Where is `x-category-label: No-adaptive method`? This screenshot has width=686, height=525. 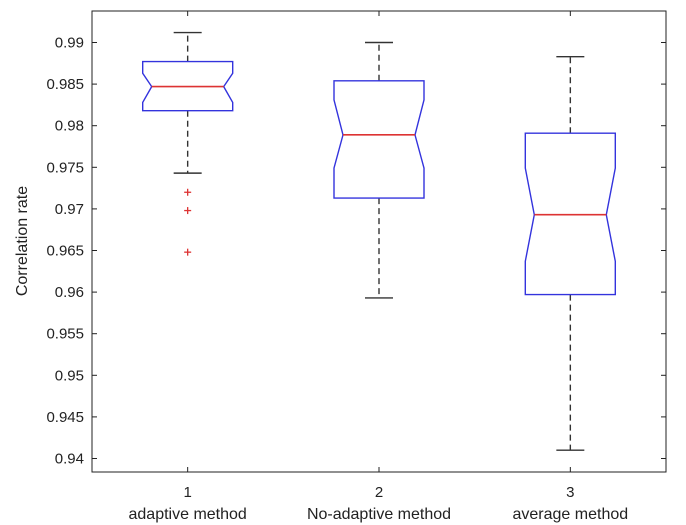
x-category-label: No-adaptive method is located at coordinates (379, 514).